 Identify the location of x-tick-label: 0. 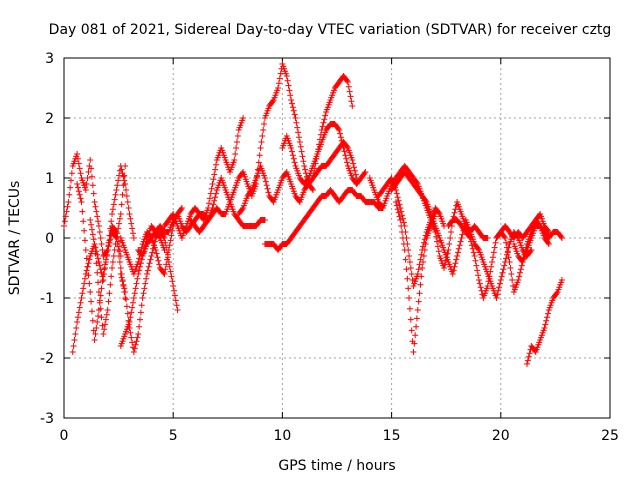
(64, 436).